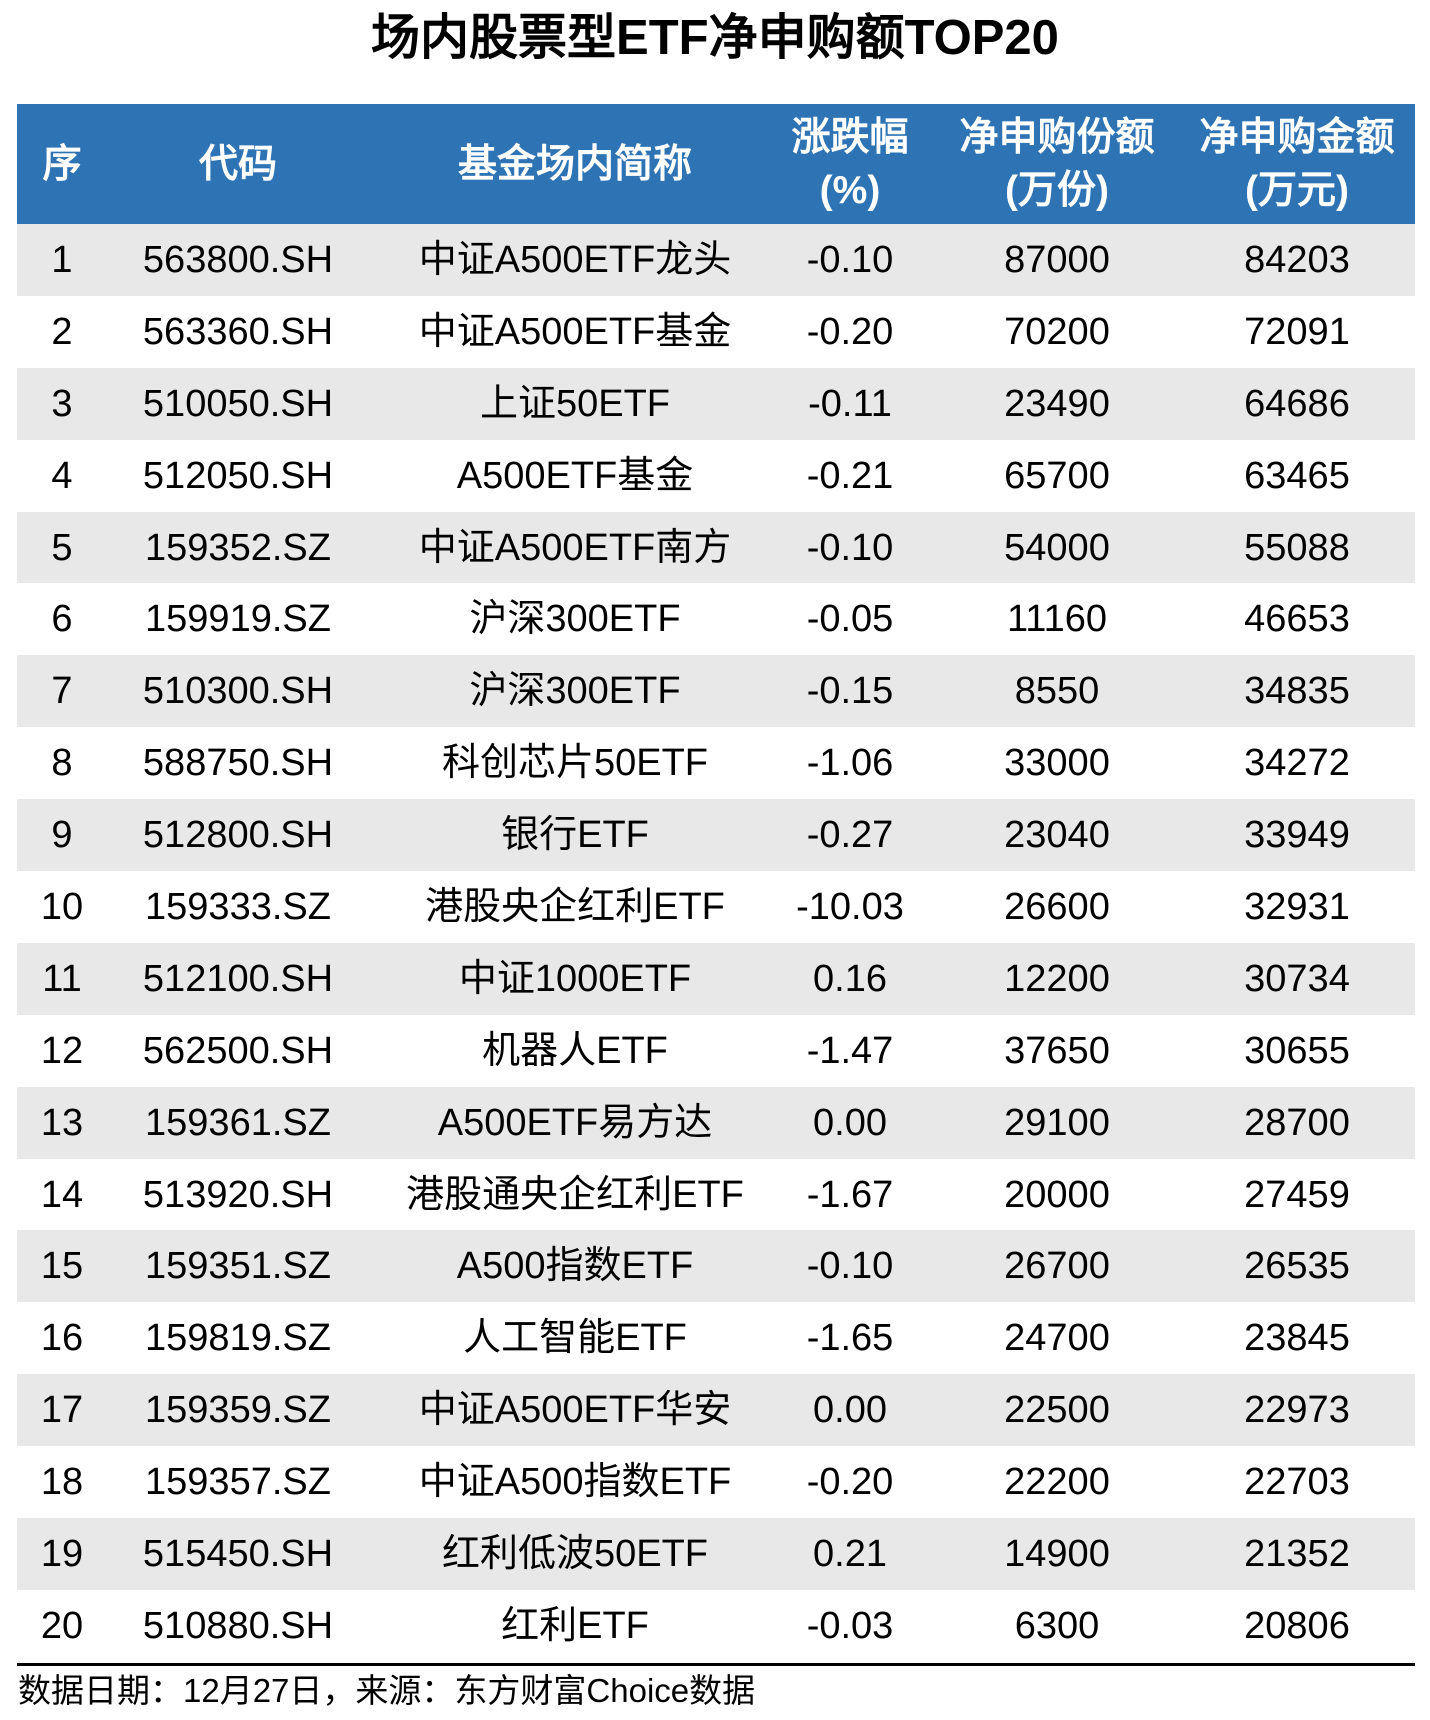  Describe the element at coordinates (62, 1625) in the screenshot. I see `cell-rank: 20` at that location.